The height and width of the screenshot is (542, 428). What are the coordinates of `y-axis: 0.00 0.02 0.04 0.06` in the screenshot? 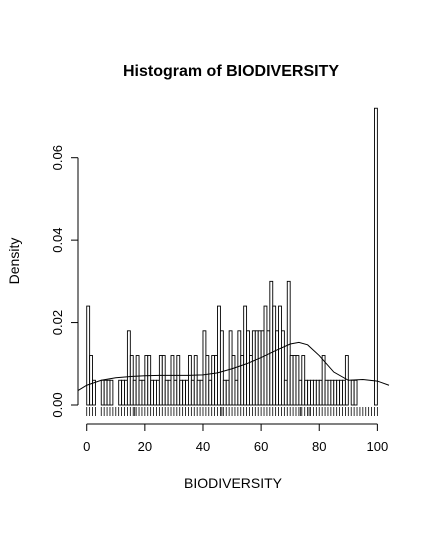 It's located at (64, 281).